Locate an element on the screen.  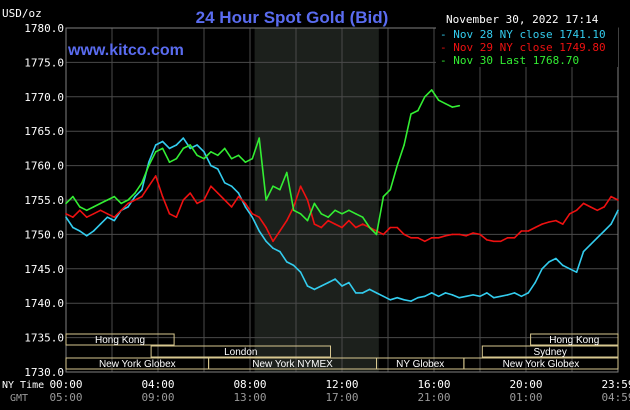
legend-entry: - Nov 29 NY close 1749.80 is located at coordinates (523, 47).